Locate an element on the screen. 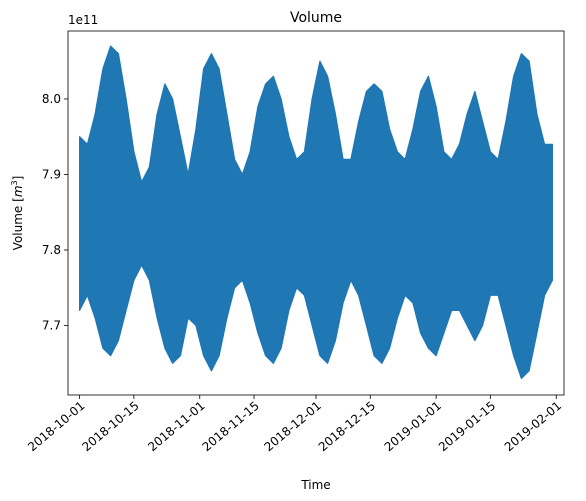  y-tick-label: 7.8 is located at coordinates (51, 250).